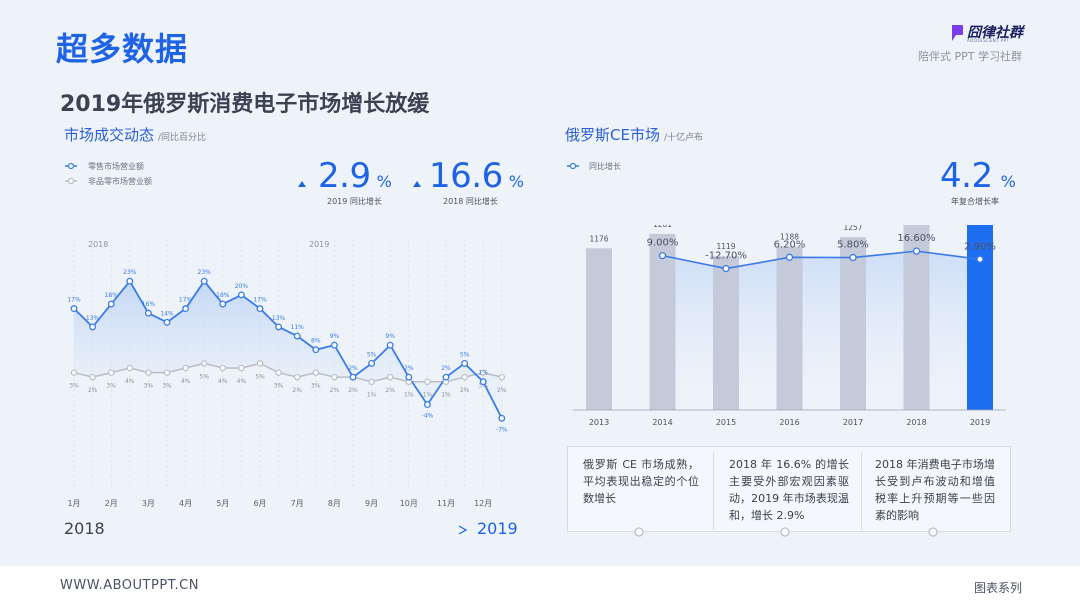 The image size is (1080, 608). What do you see at coordinates (279, 318) in the screenshot?
I see `data-label-retail: 13%` at bounding box center [279, 318].